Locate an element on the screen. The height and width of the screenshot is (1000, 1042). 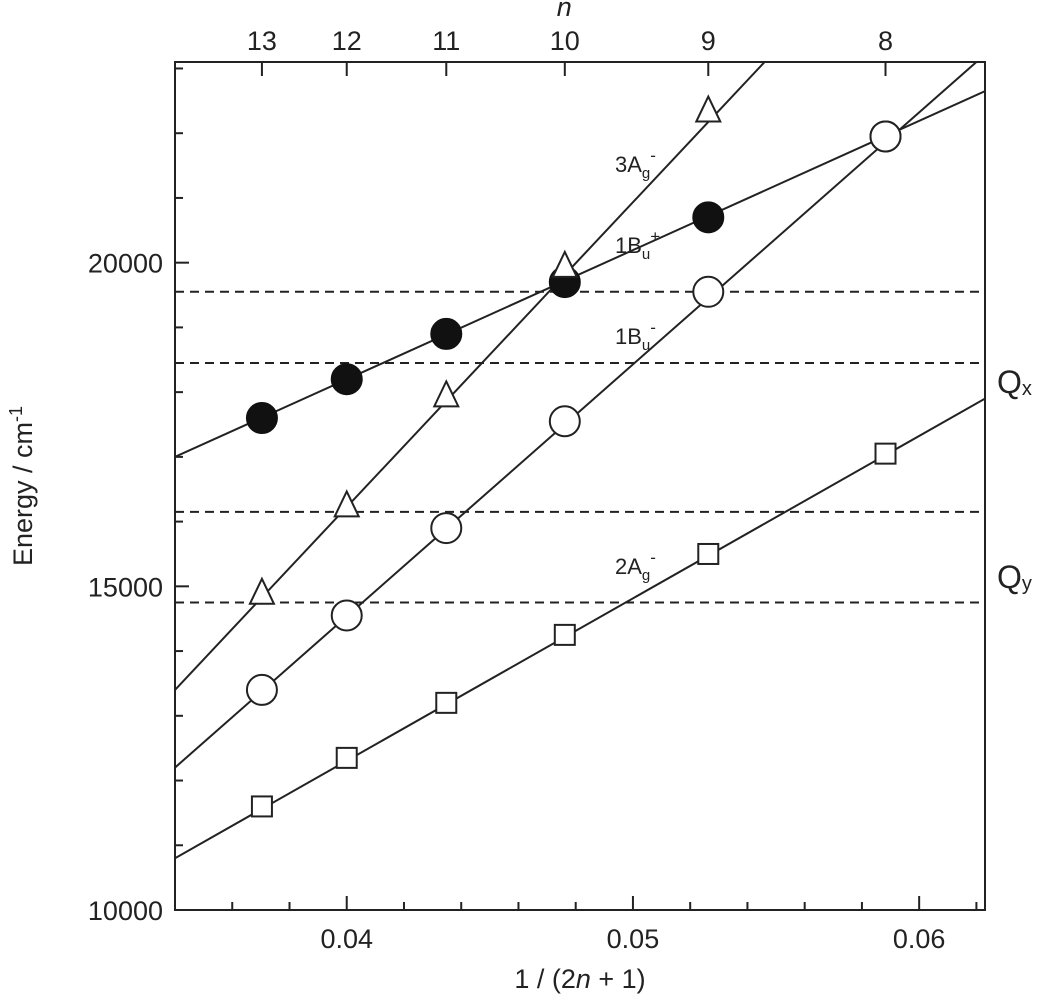
band-label-Qy: Qy is located at coordinates (1014, 577).